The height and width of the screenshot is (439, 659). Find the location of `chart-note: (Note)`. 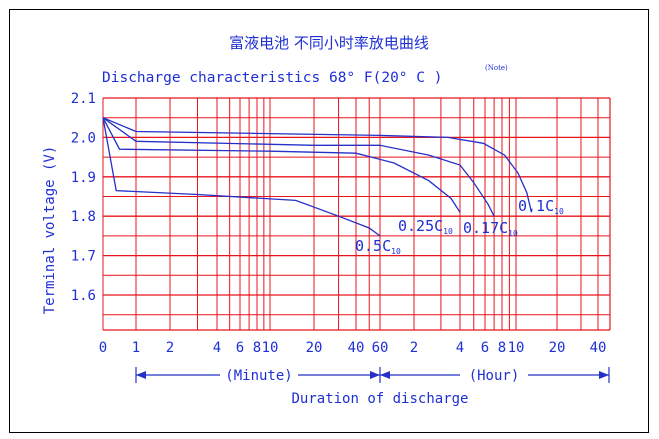

chart-note: (Note) is located at coordinates (496, 68).